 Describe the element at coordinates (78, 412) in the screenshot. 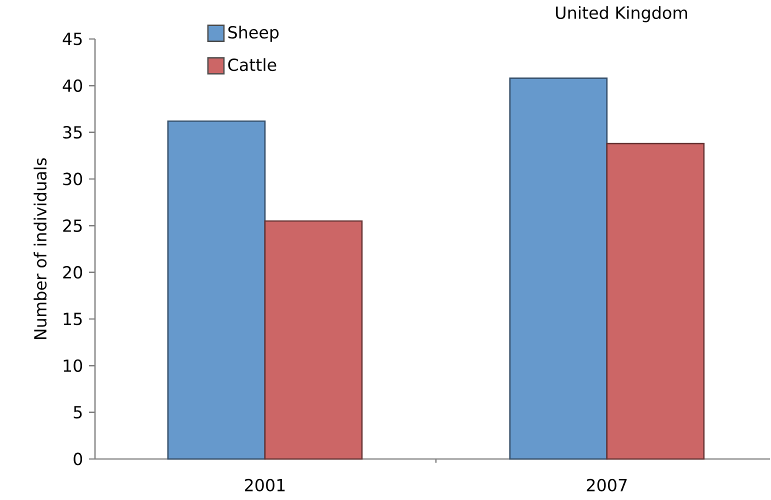

I see `y-tick-label: 5` at that location.